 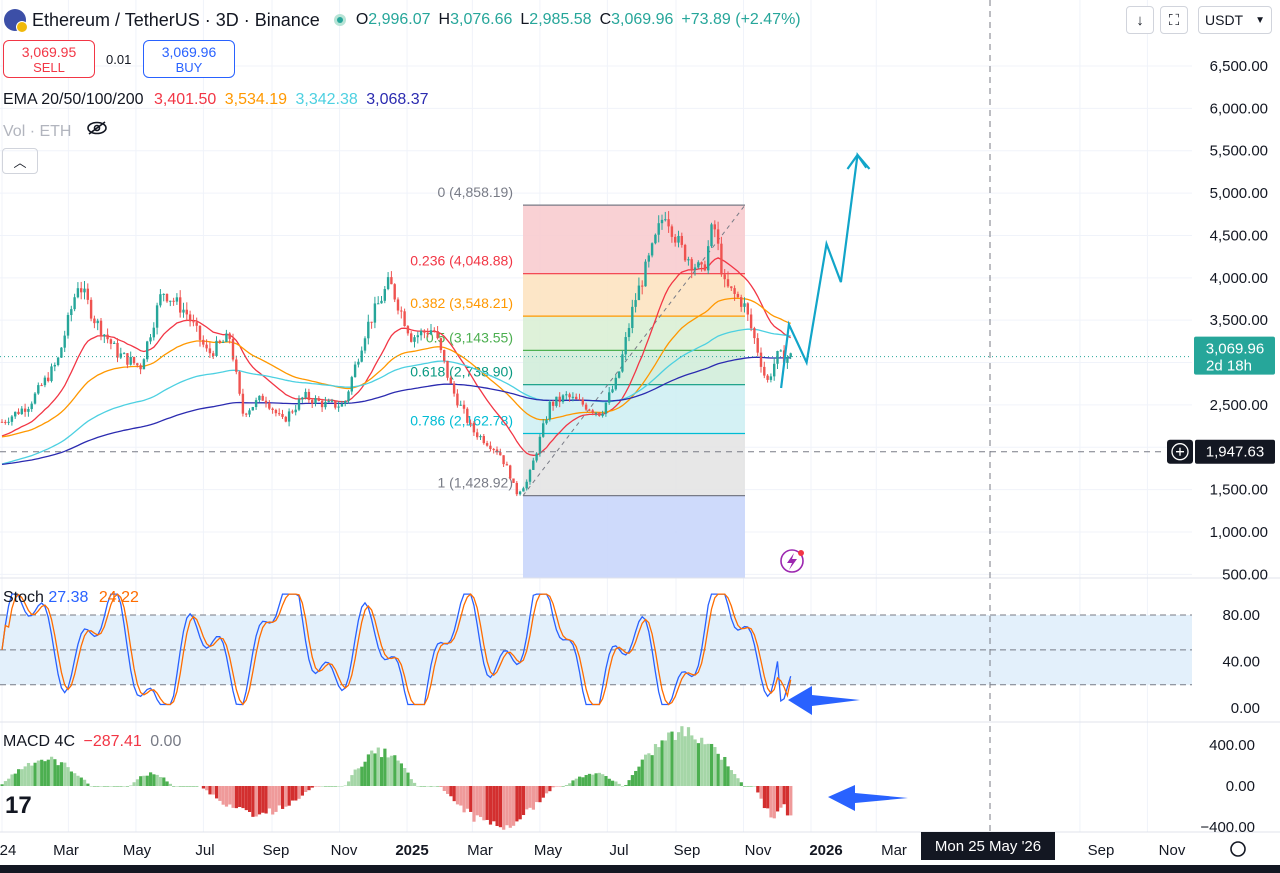 What do you see at coordinates (1174, 20) in the screenshot?
I see `fullscreen-icon: ⛶` at bounding box center [1174, 20].